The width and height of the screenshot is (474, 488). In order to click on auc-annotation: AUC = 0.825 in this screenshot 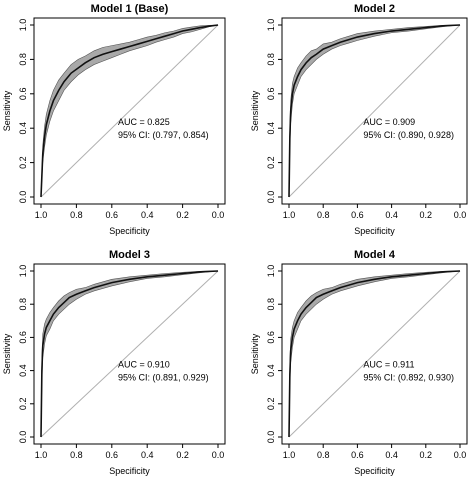, I will do `click(144, 122)`.